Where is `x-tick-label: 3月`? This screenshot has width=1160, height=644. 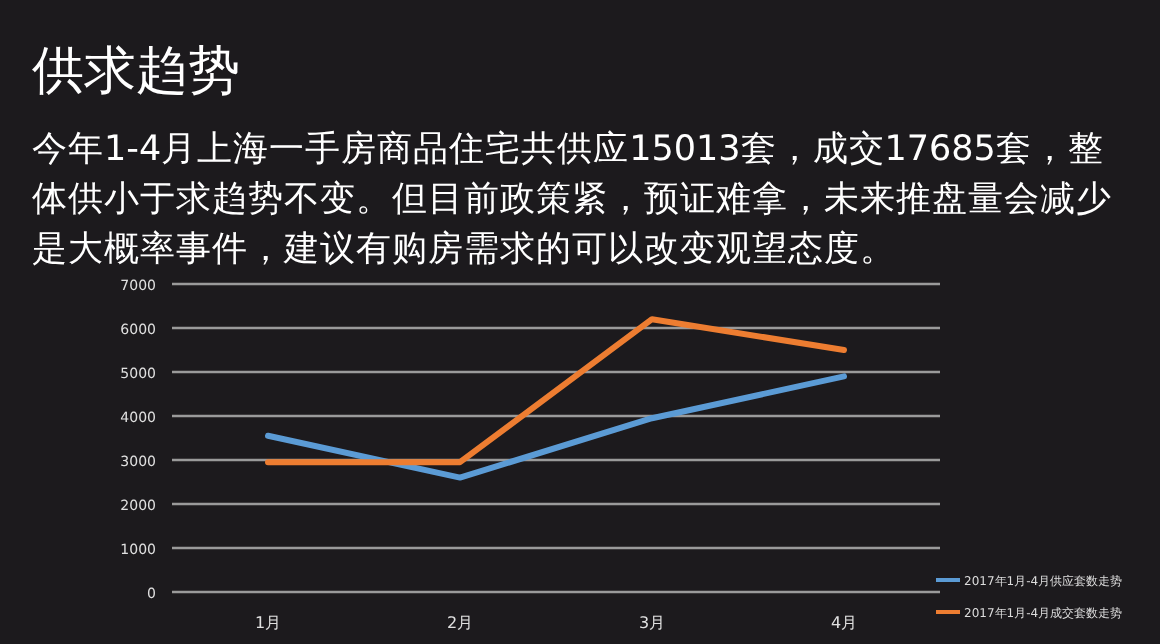
x-tick-label: 3月 is located at coordinates (652, 623).